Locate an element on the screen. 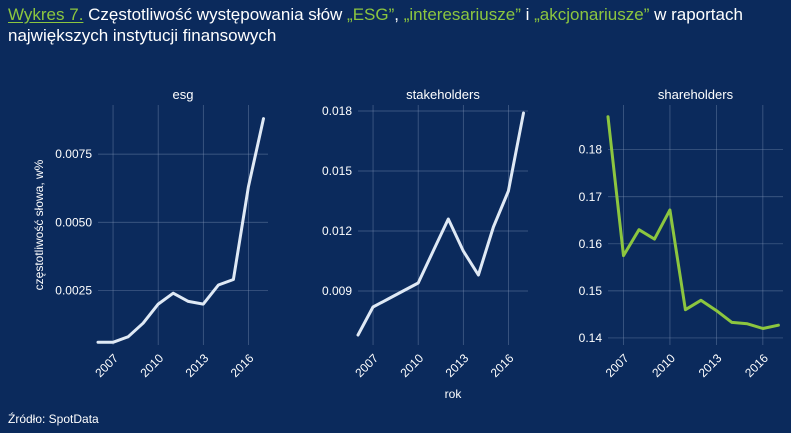  y-tick-label: 0.16 is located at coordinates (591, 244).